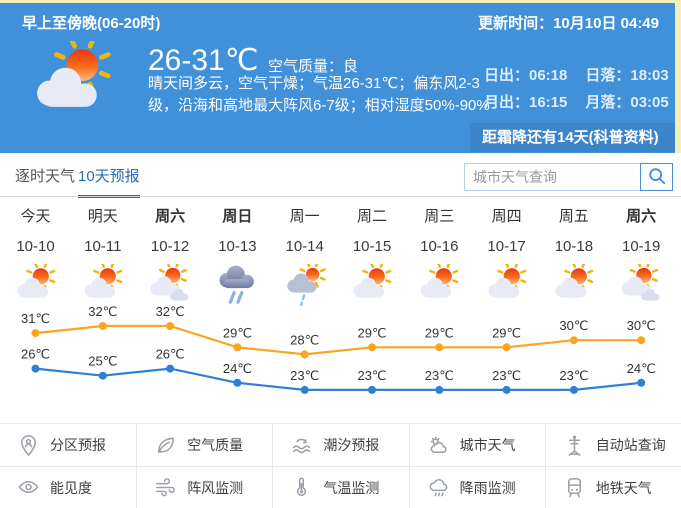 The width and height of the screenshot is (681, 508). What do you see at coordinates (304, 285) in the screenshot?
I see `sun-shower-icon` at bounding box center [304, 285].